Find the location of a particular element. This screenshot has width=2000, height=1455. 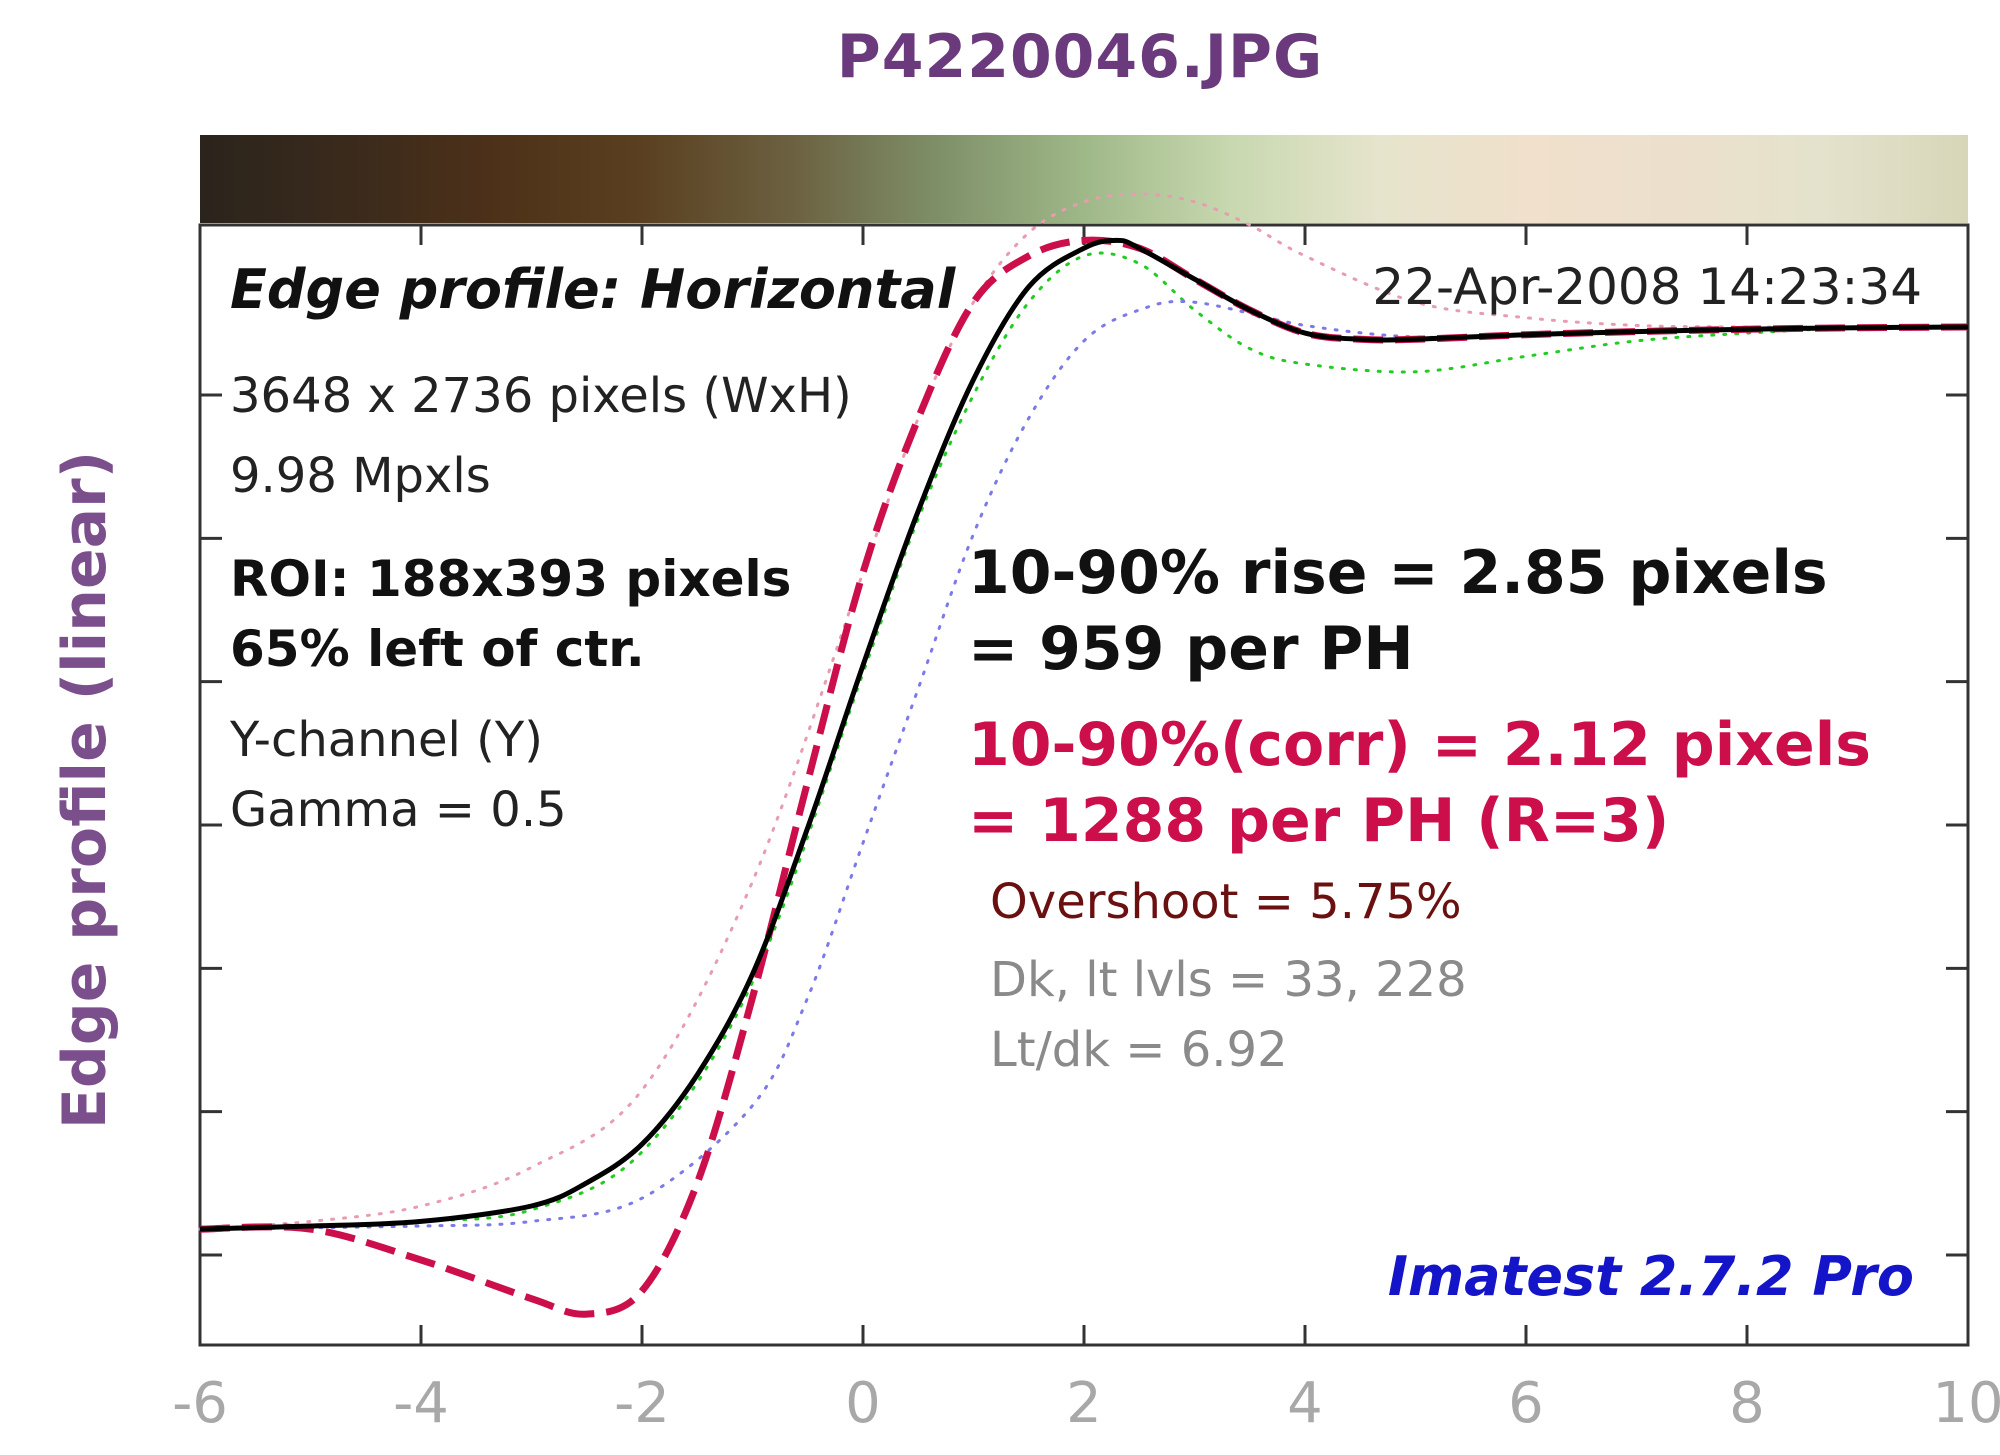

levels: Dk, lt lvls = 33, 228 is located at coordinates (1228, 980).